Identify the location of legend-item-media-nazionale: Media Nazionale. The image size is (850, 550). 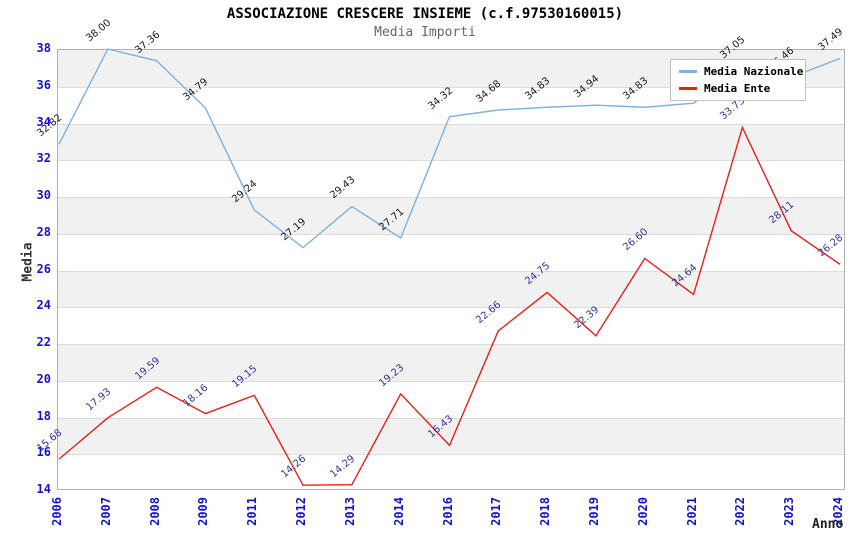
(742, 71).